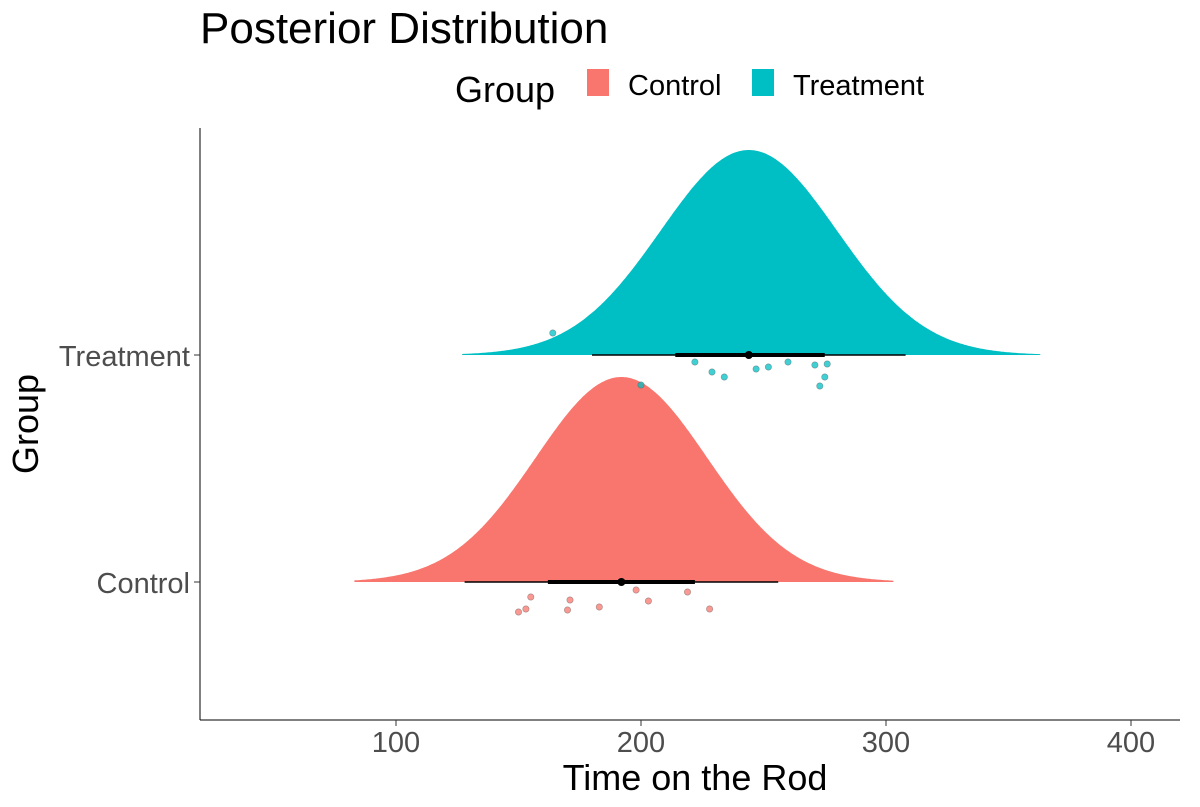  What do you see at coordinates (624, 479) in the screenshot?
I see `density-control` at bounding box center [624, 479].